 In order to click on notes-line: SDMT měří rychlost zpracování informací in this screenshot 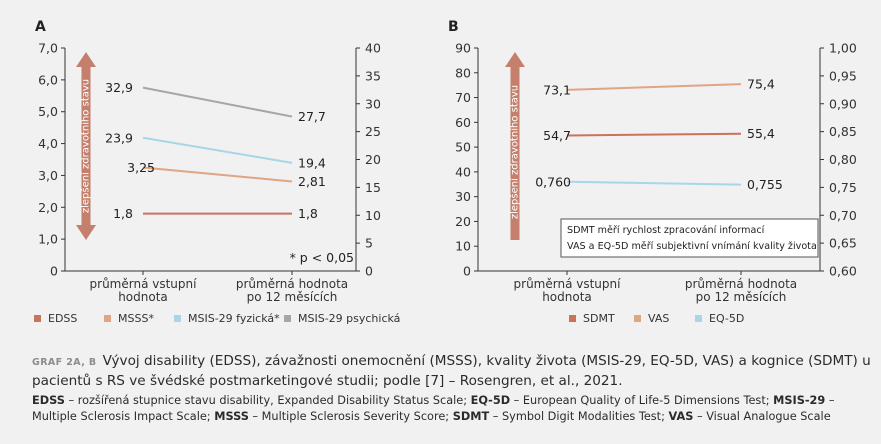, I will do `click(666, 230)`.